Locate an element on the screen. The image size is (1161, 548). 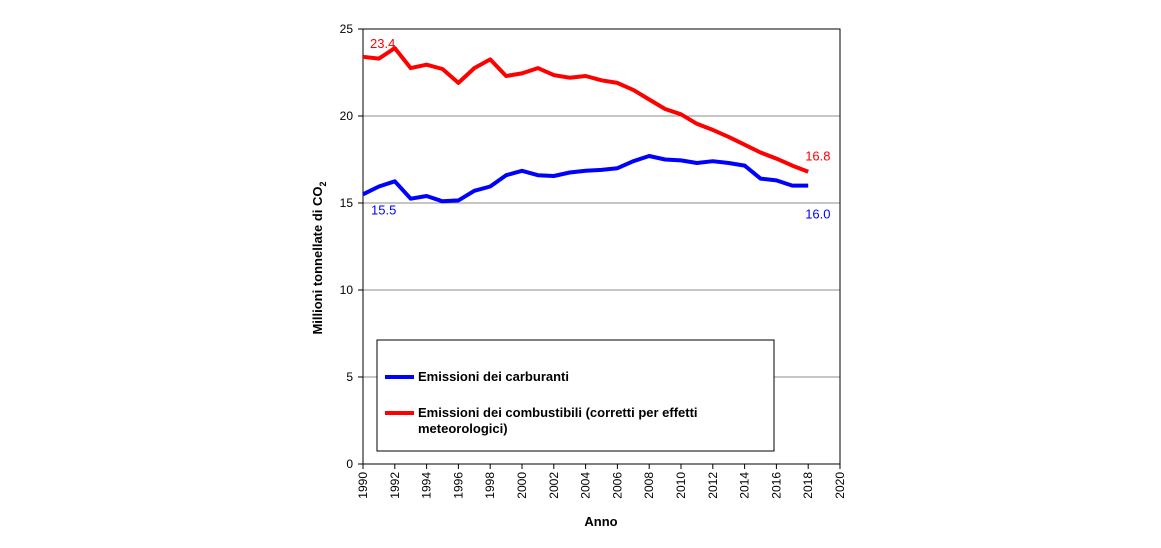
legend-label-carburanti: Emissioni dei carburanti is located at coordinates (493, 376).